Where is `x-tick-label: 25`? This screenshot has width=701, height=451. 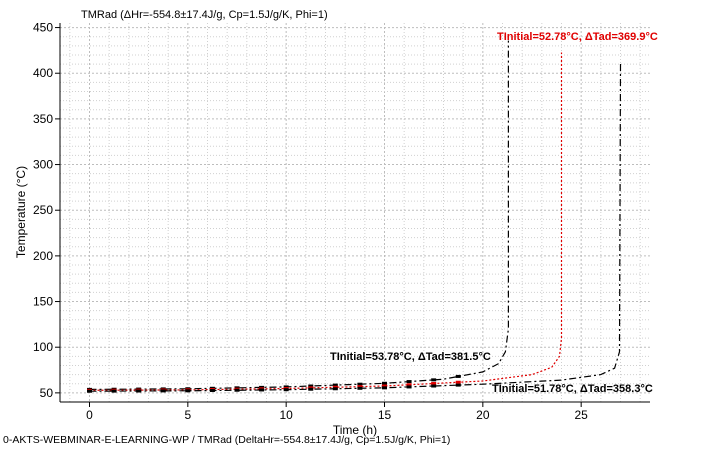 x-tick-label: 25 is located at coordinates (581, 415).